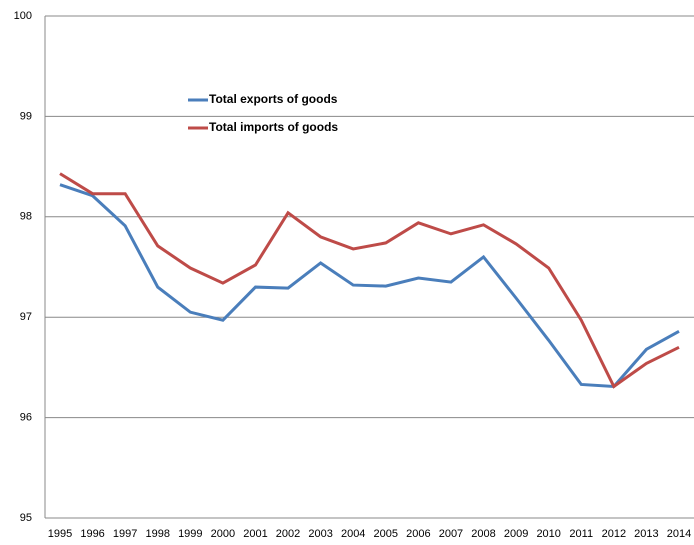 The image size is (694, 545). I want to click on x-tick-label: 2005, so click(386, 534).